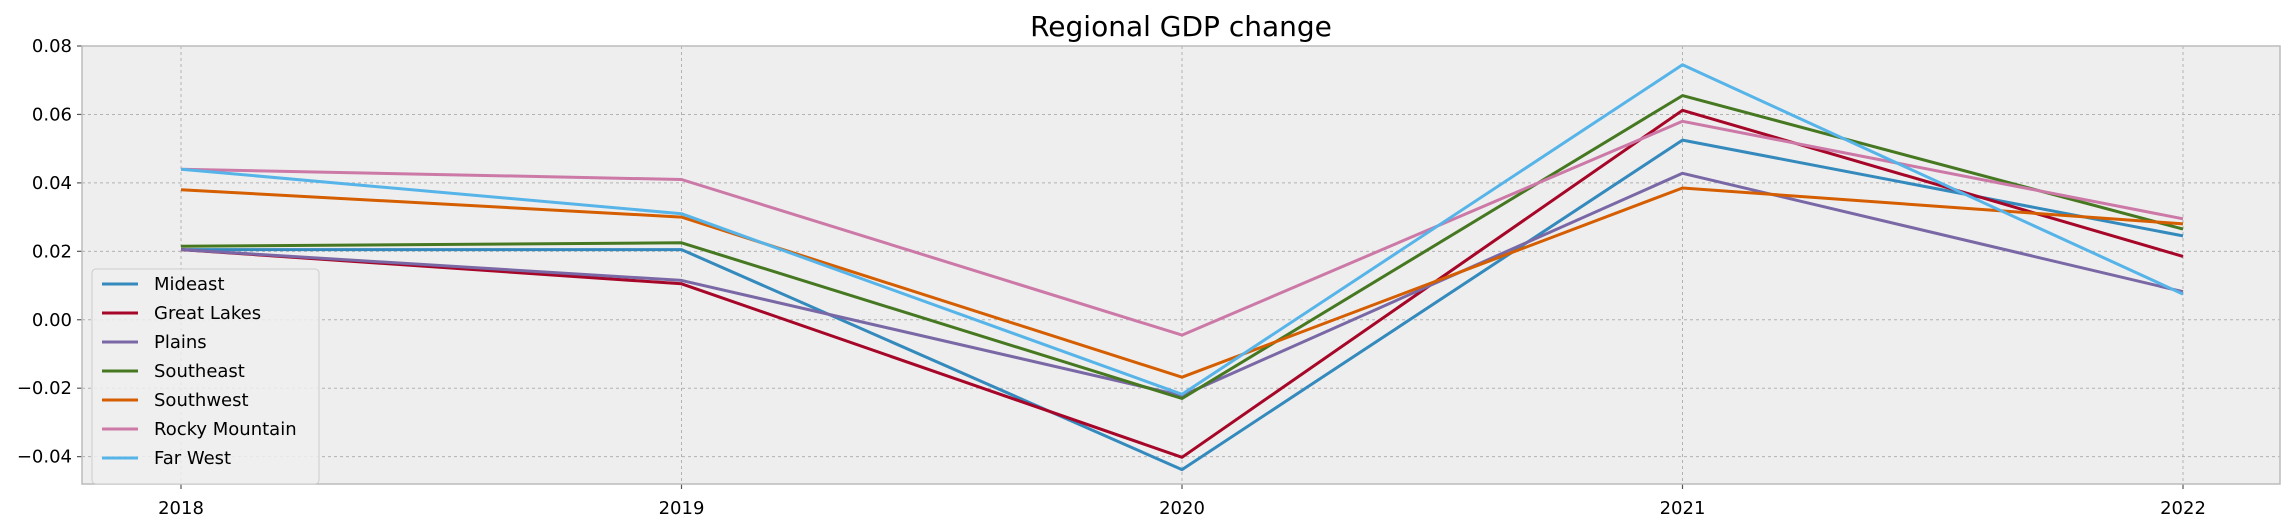  I want to click on y-tick-label: −0.04, so click(44, 457).